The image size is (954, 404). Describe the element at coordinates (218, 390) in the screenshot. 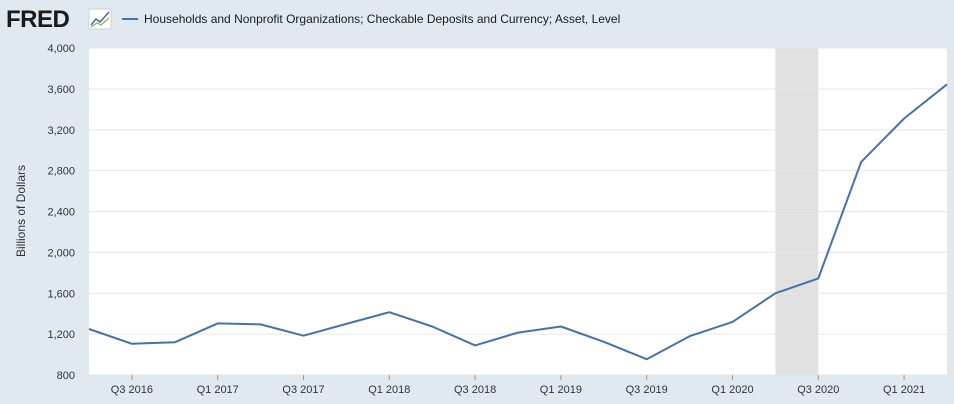

I see `x-tick-label: Q1 2017` at that location.